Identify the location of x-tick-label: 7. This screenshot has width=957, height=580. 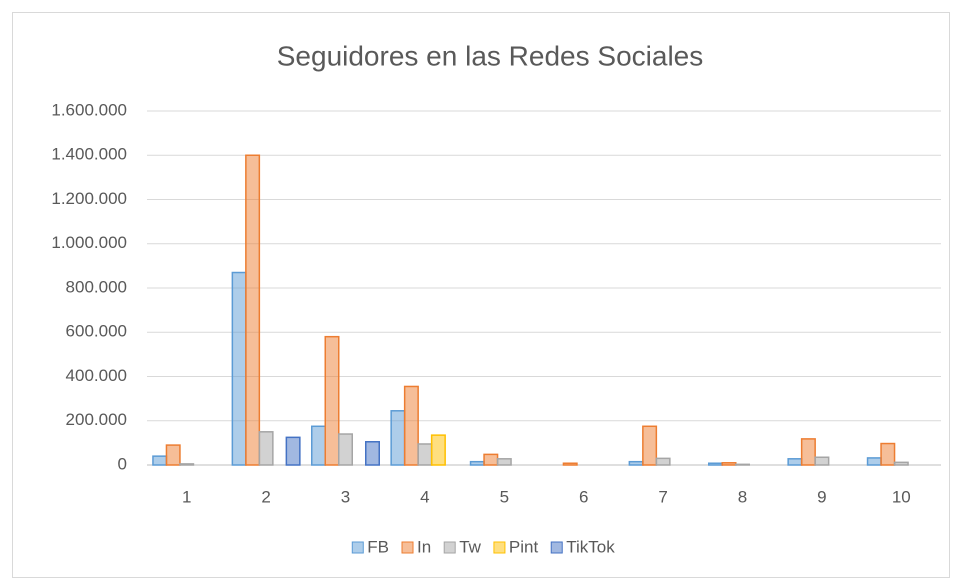
(662, 496).